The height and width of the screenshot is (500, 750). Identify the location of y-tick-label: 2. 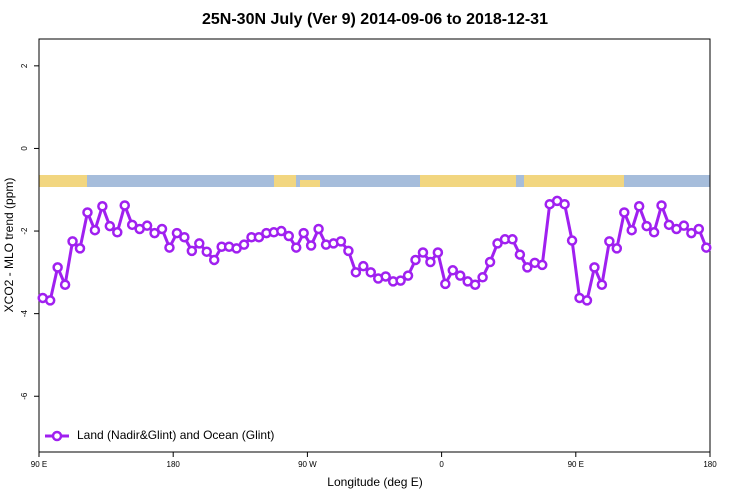
(24, 65).